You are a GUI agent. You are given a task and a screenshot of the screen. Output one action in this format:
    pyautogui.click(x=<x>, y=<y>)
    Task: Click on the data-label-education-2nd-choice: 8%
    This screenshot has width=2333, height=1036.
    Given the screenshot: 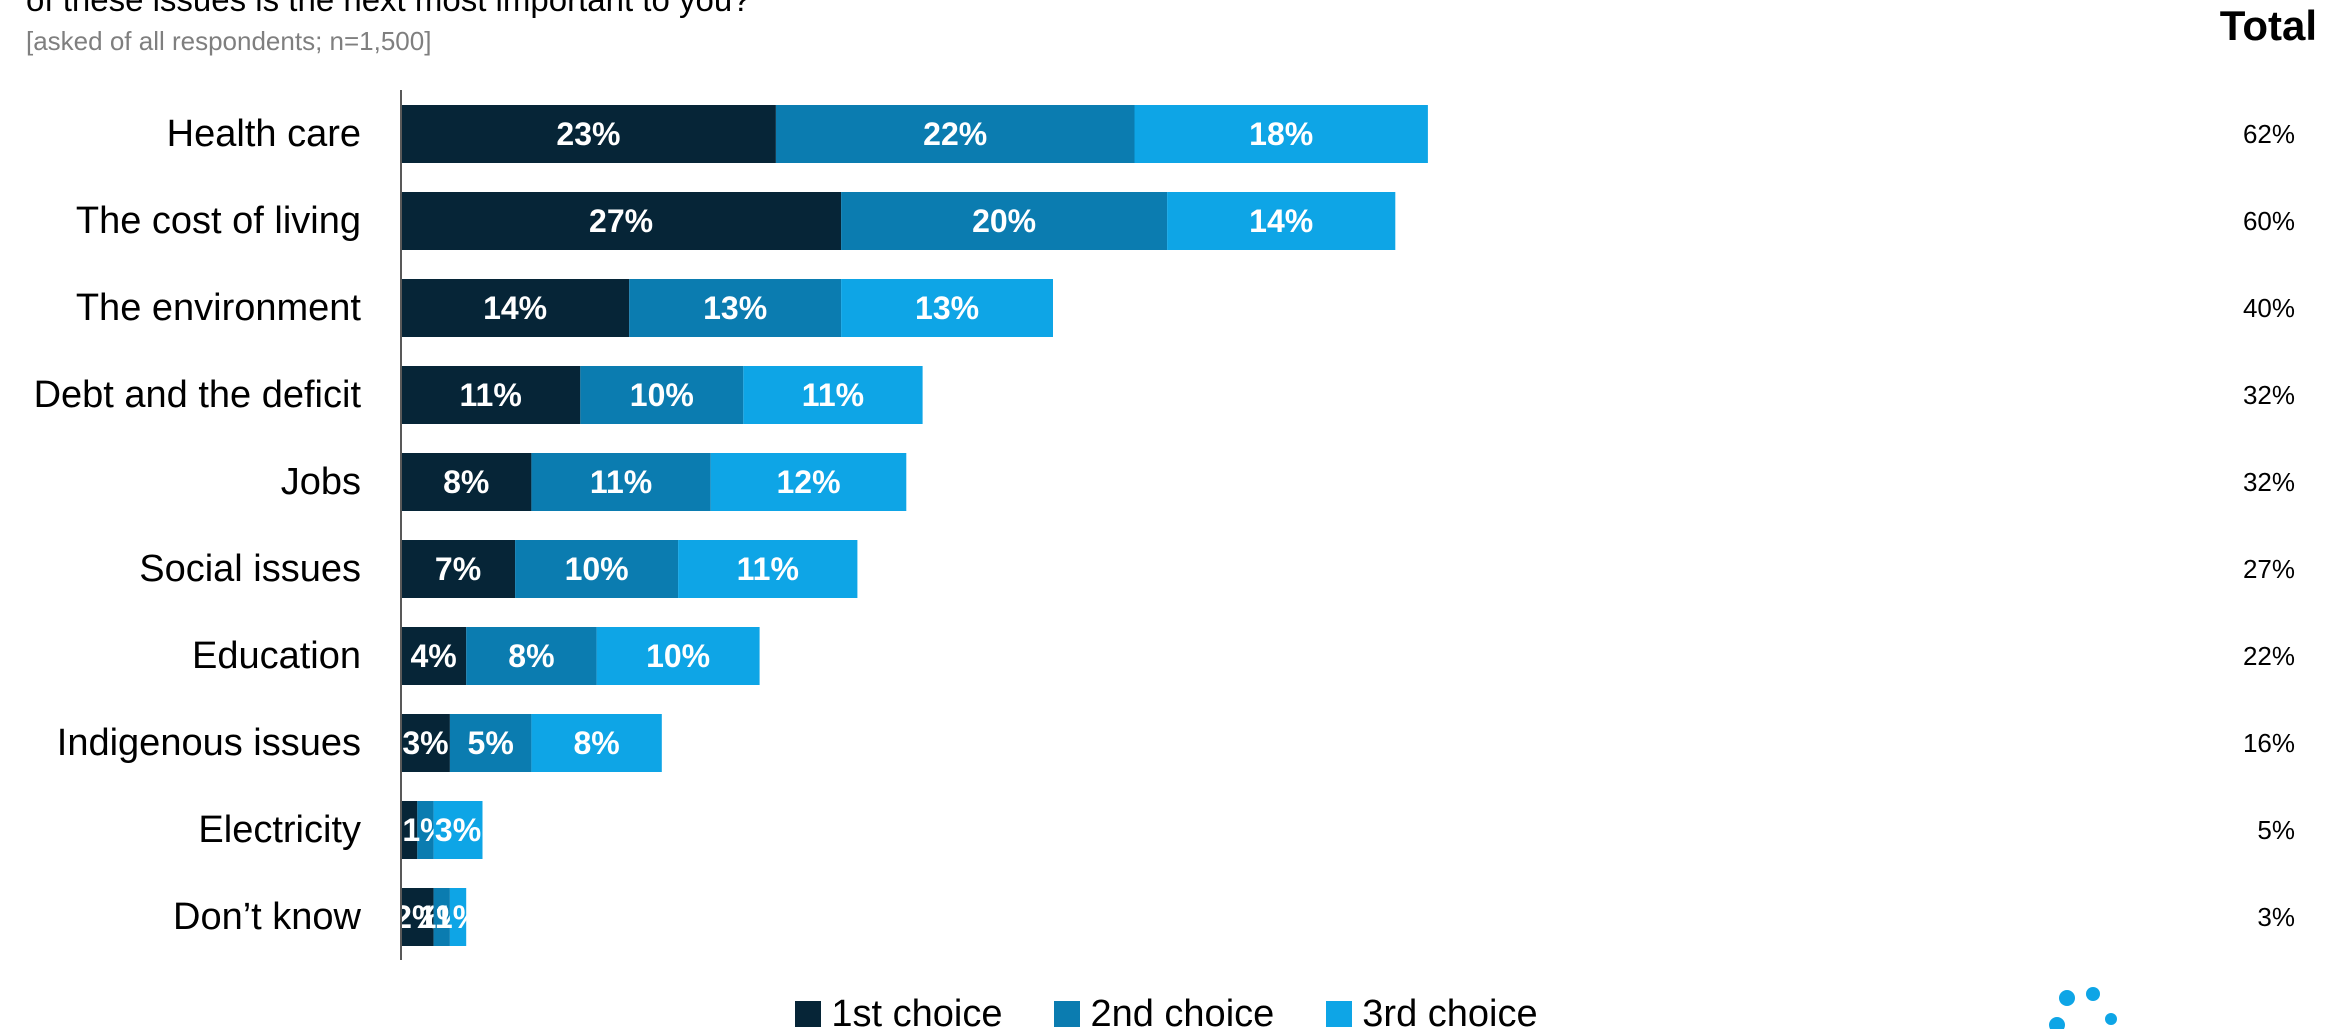 What is the action you would take?
    pyautogui.click(x=531, y=656)
    